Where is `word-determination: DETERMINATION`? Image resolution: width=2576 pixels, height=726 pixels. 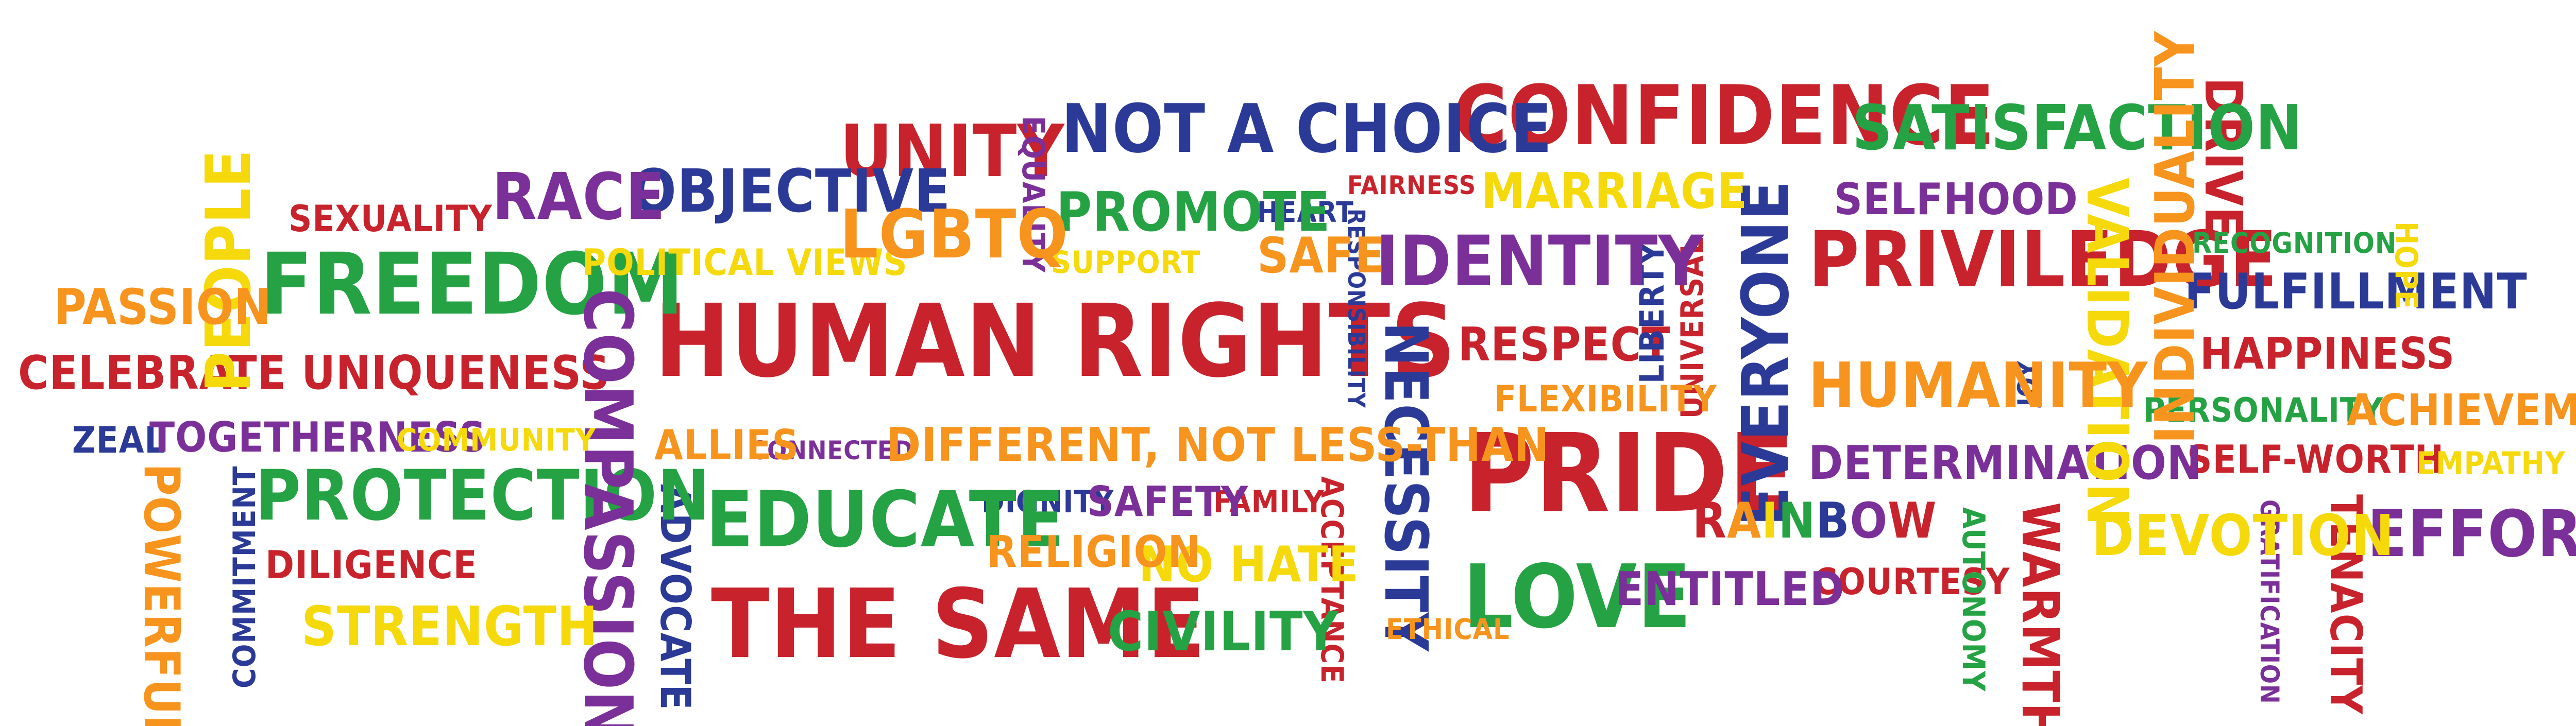 word-determination: DETERMINATION is located at coordinates (2005, 463).